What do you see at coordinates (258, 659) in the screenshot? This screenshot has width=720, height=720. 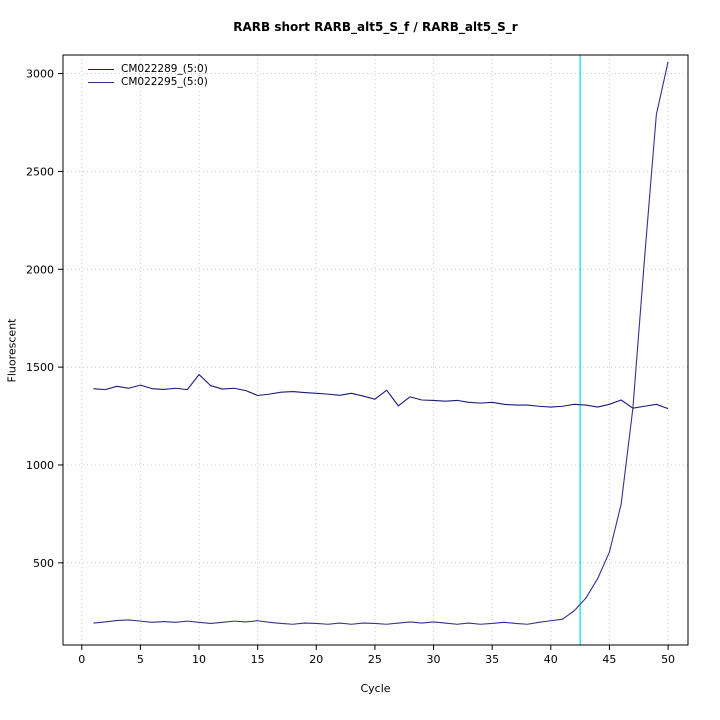 I see `x-tick-label: 15` at bounding box center [258, 659].